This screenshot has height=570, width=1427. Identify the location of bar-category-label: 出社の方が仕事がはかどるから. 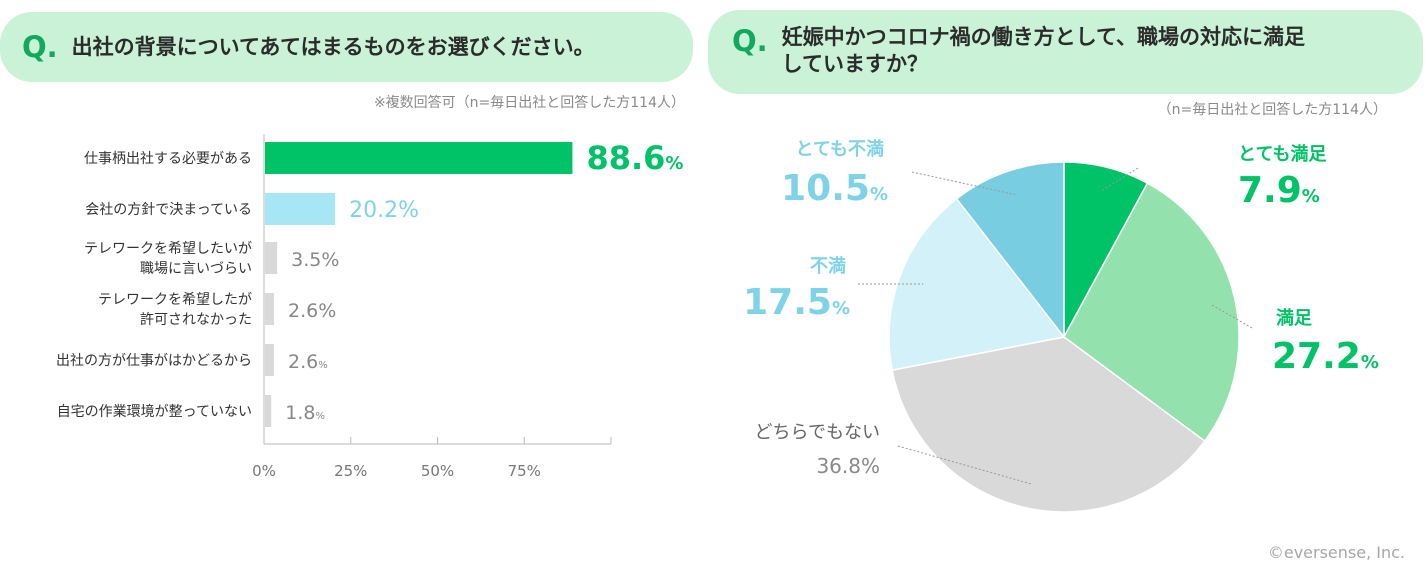
(154, 361).